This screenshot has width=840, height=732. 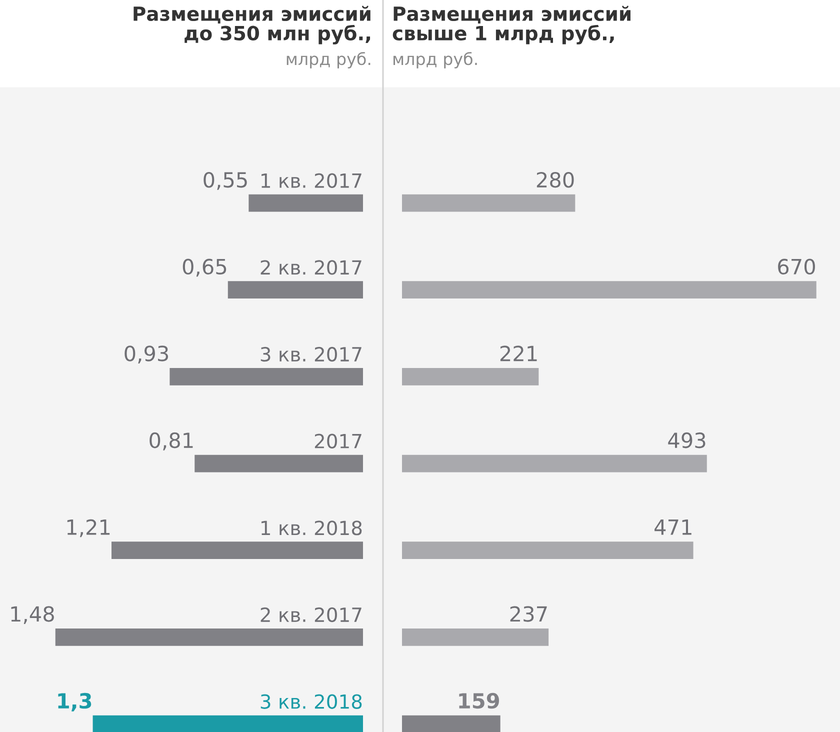 What do you see at coordinates (171, 441) in the screenshot?
I see `data-label: 0,81` at bounding box center [171, 441].